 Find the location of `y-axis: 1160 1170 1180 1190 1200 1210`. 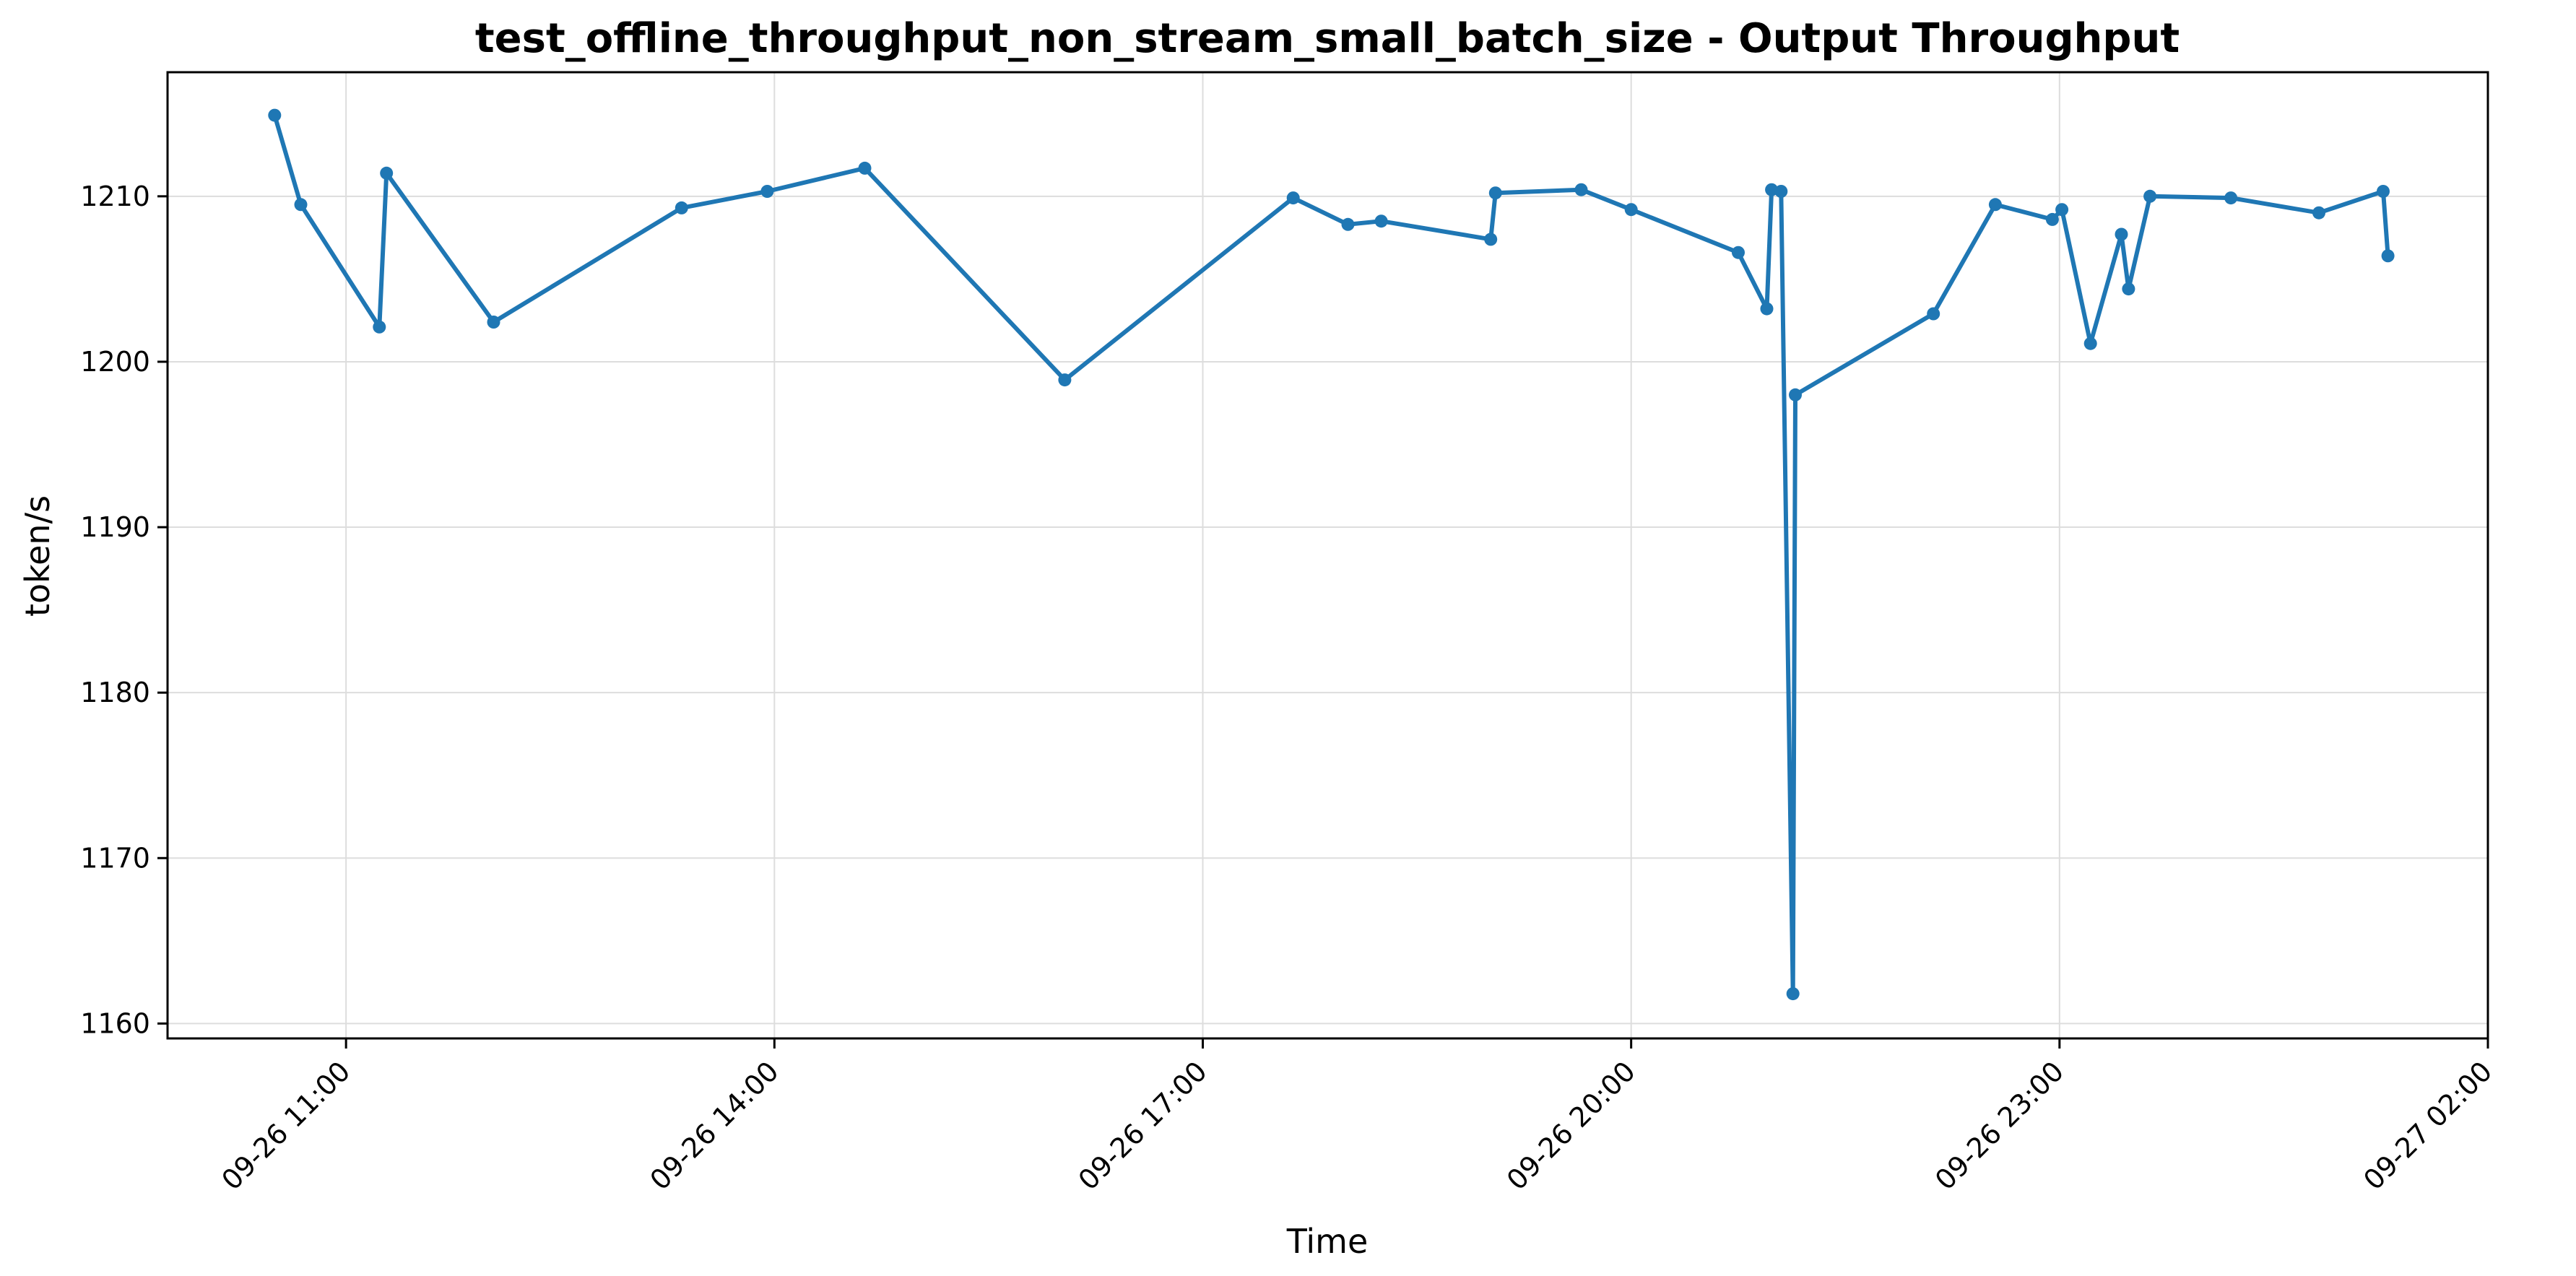

y-axis: 1160 1170 1180 1190 1200 1210 is located at coordinates (124, 610).